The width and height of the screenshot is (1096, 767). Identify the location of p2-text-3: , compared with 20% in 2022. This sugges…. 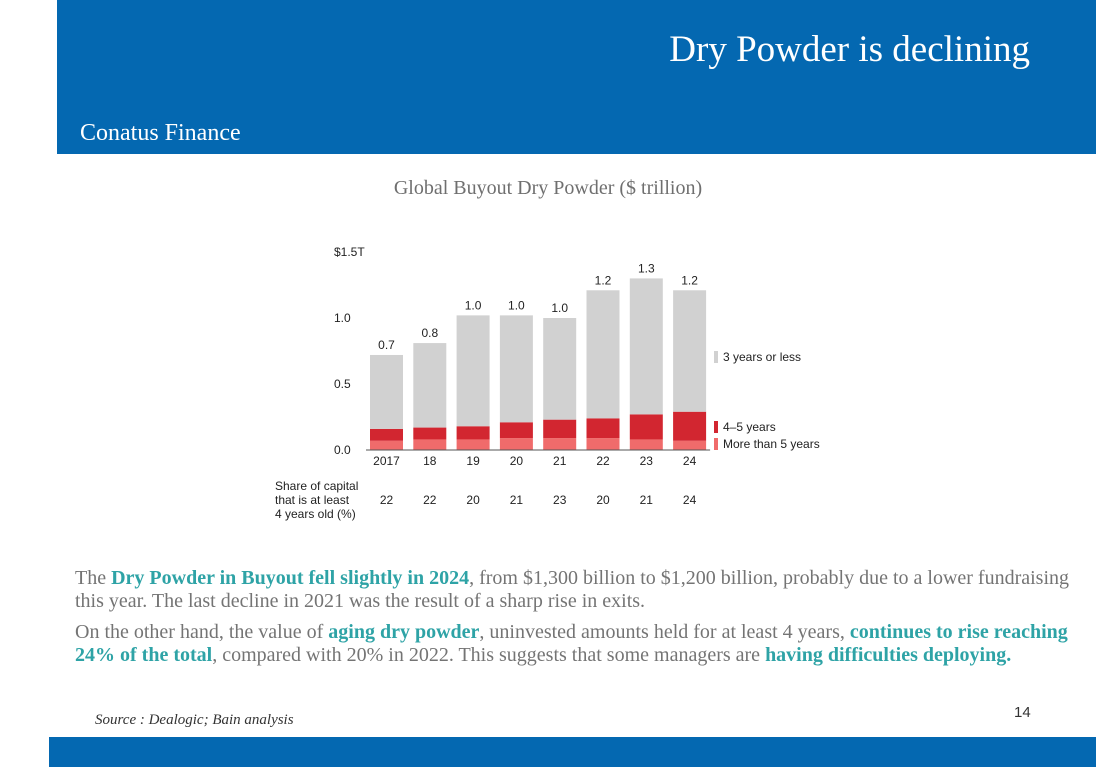
(489, 655).